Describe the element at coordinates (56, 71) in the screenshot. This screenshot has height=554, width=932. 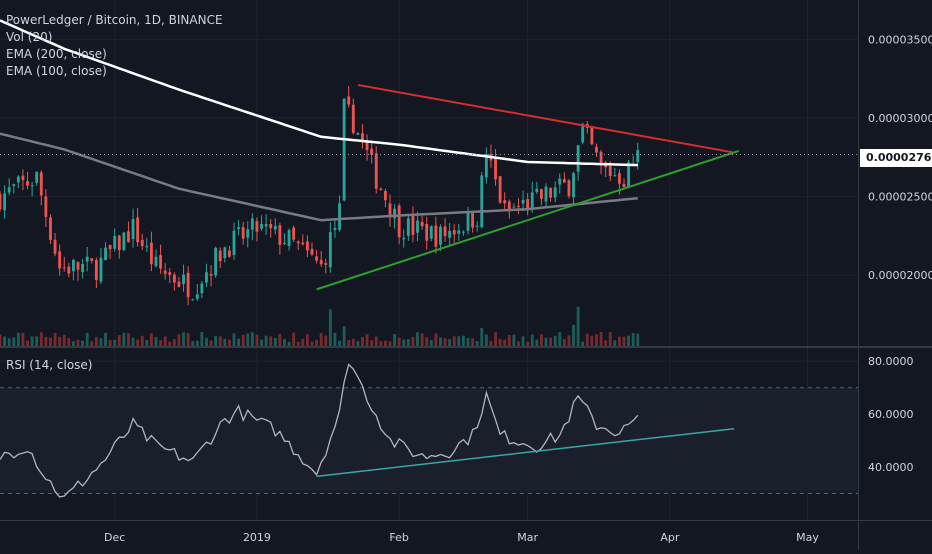
I see `indicator-ema-100: EMA (100, close)` at that location.